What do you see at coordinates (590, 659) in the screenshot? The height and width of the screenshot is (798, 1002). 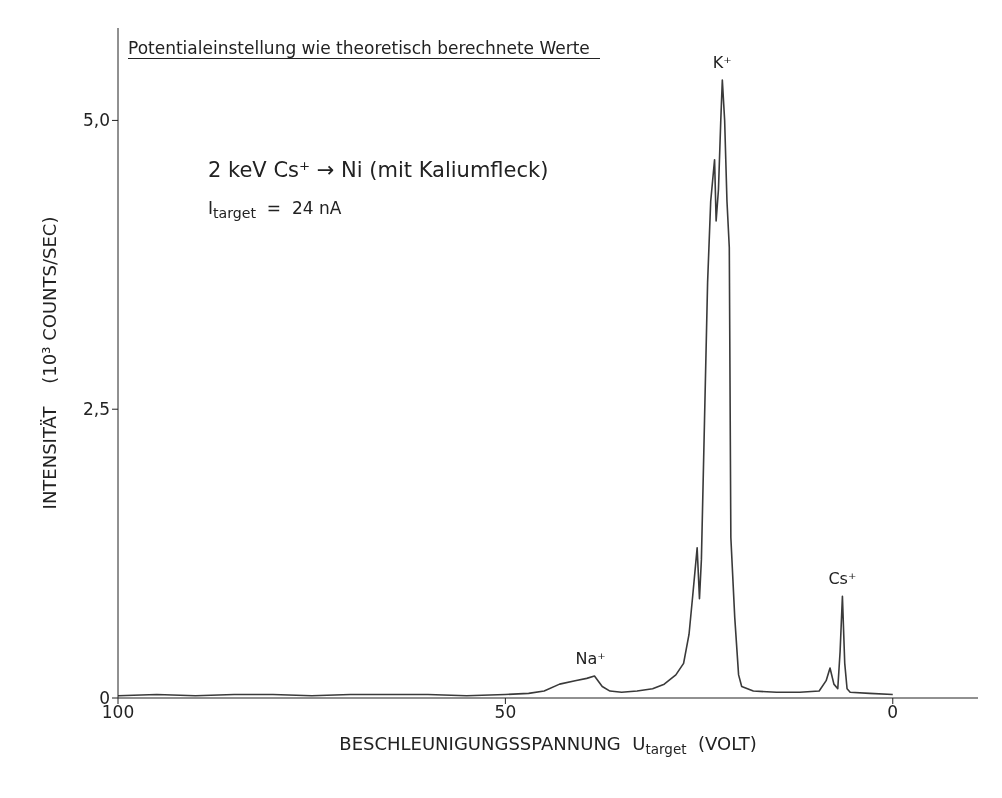 I see `annotation: Na⁺` at bounding box center [590, 659].